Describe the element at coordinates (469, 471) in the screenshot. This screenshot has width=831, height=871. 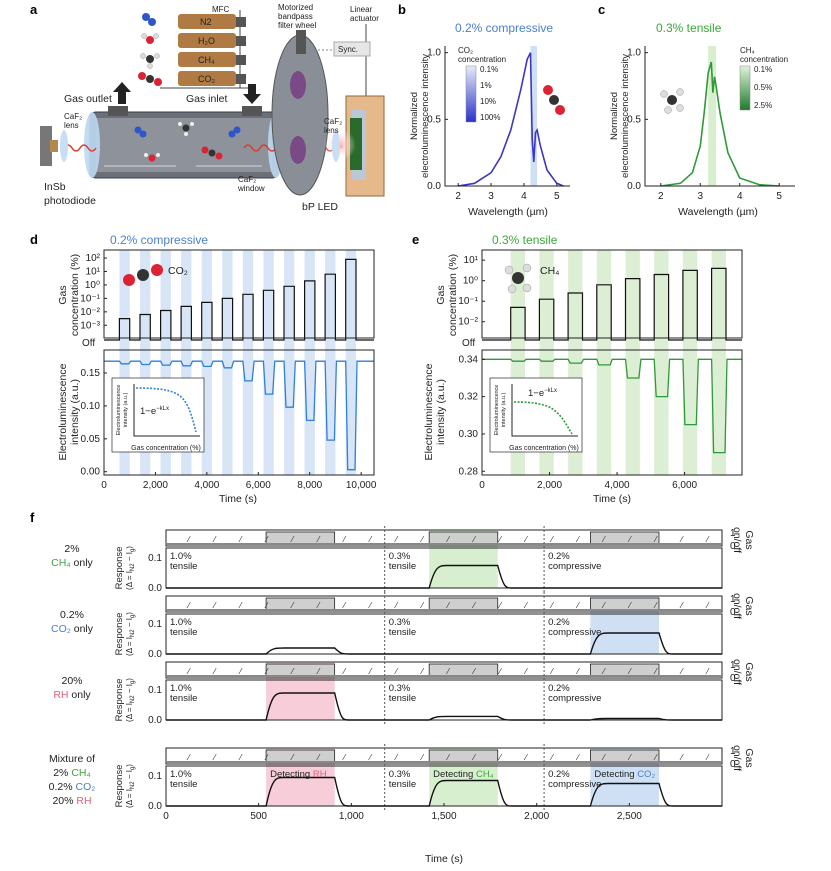
I see `e-bottom-ytick-label: 0.28` at that location.